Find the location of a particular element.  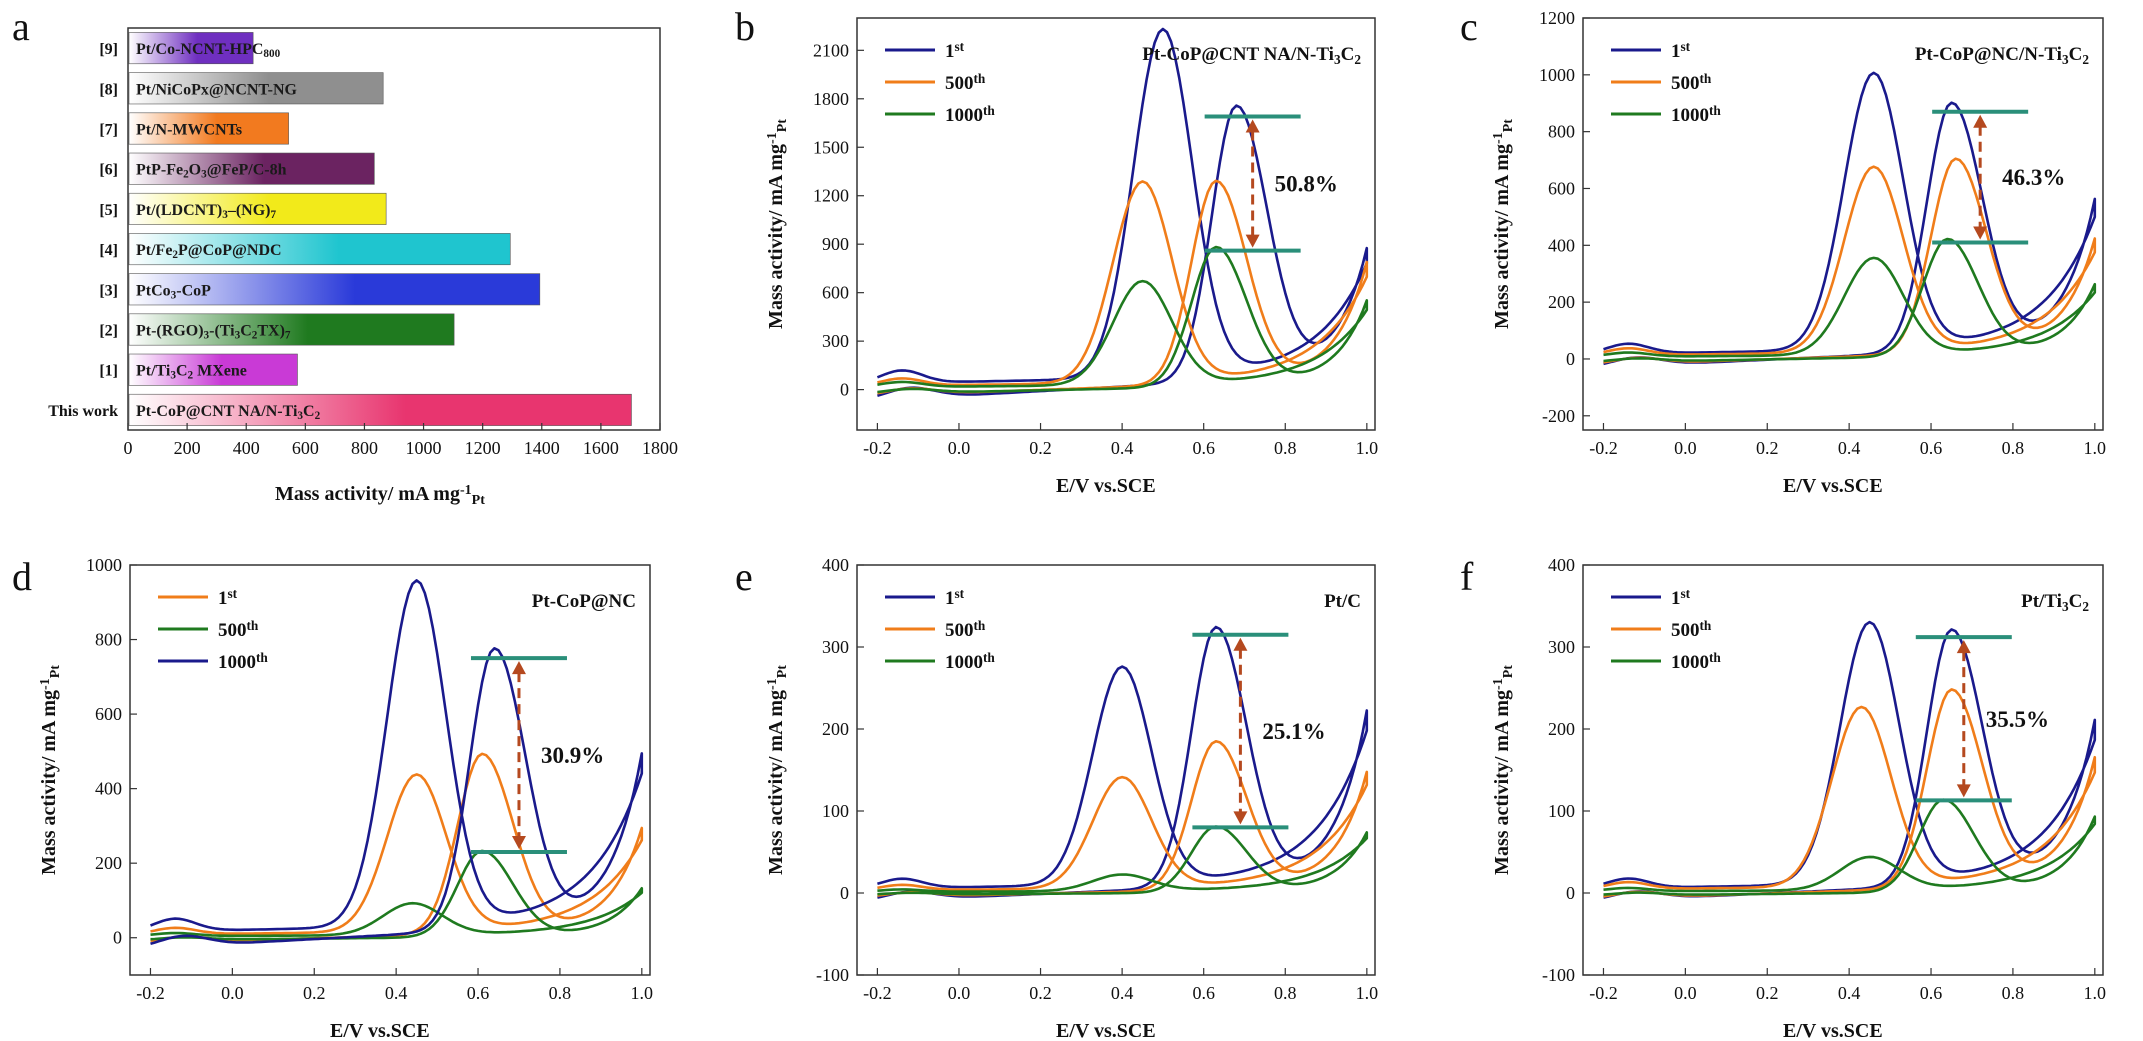

plot-frame is located at coordinates (1843, 224).